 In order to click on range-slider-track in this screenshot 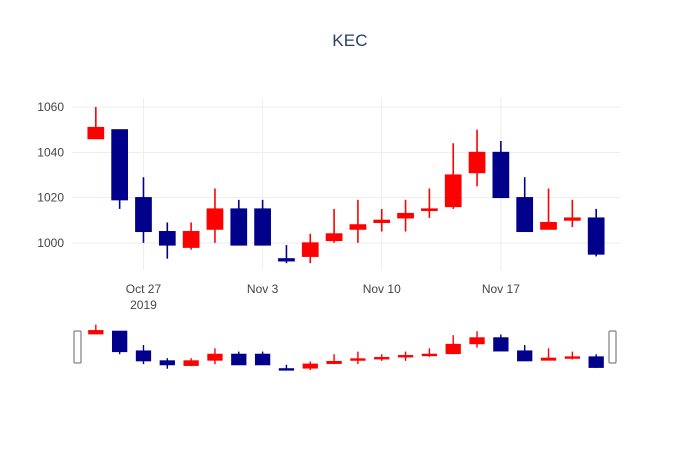, I will do `click(346, 347)`.